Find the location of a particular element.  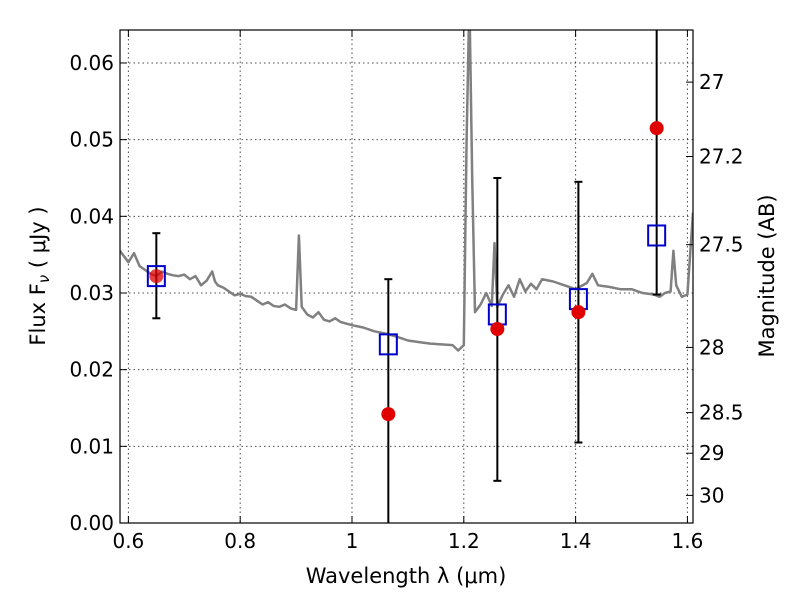

y-tick-label: 0.03 is located at coordinates (91, 293).